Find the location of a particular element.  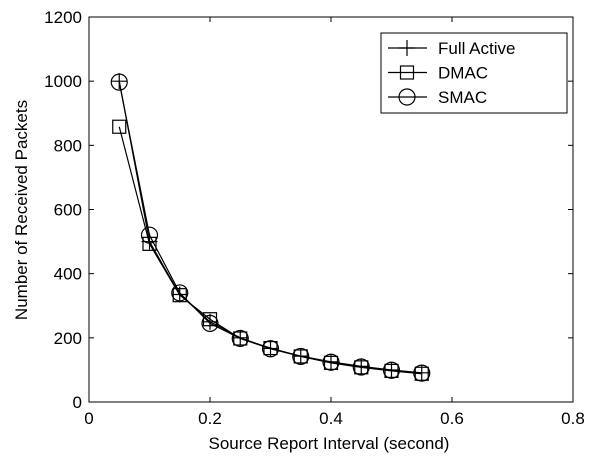

y-tick-label: 0 is located at coordinates (77, 402).